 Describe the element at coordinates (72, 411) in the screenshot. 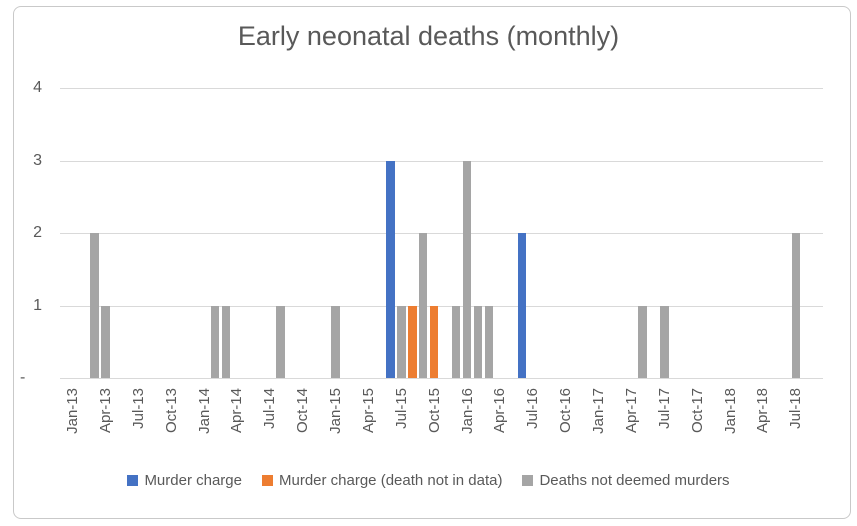

I see `x-axis-label: Jan-13` at that location.